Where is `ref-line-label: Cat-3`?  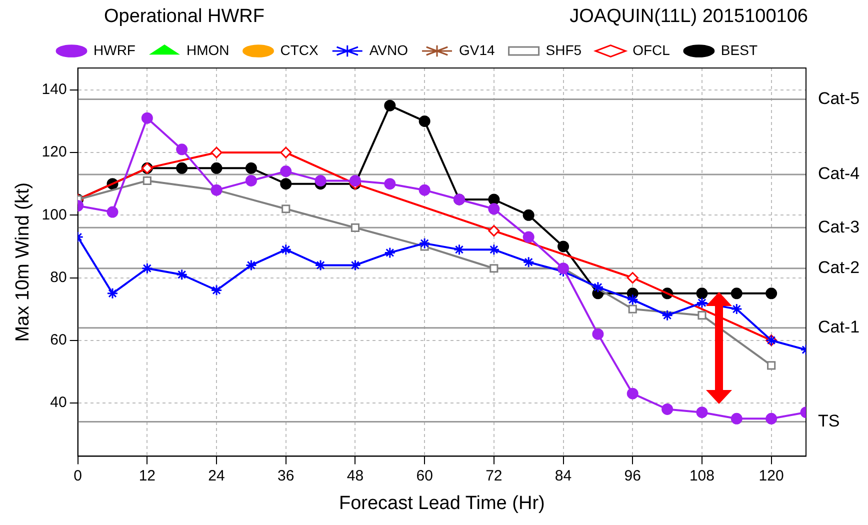 ref-line-label: Cat-3 is located at coordinates (839, 226).